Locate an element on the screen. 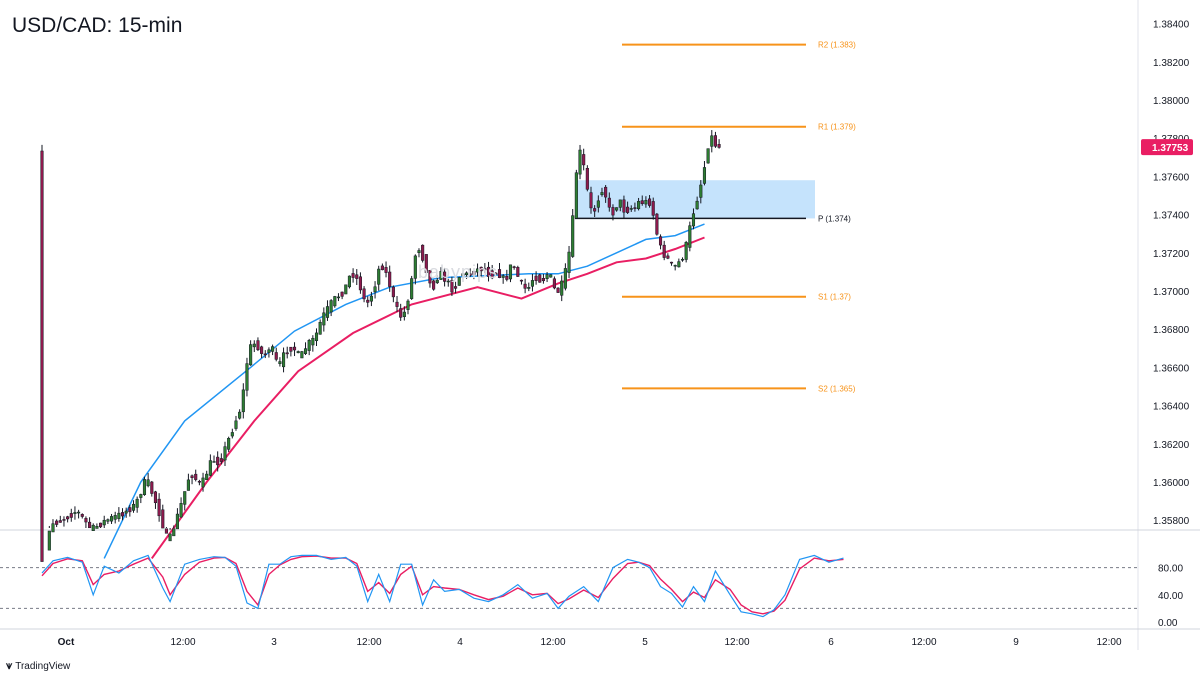 This screenshot has width=1200, height=675. level-label-p: P (1.374) is located at coordinates (834, 218).